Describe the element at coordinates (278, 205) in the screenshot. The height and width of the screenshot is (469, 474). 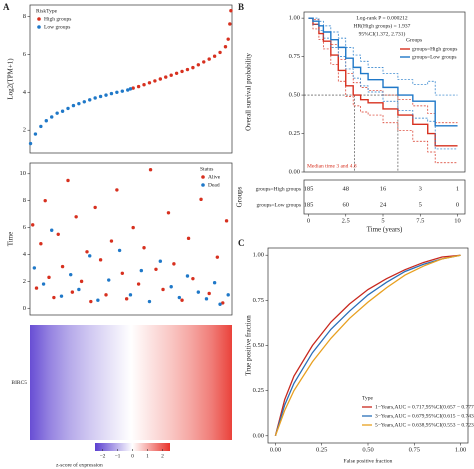
I see `risk-row-label: groups=Low groups` at that location.